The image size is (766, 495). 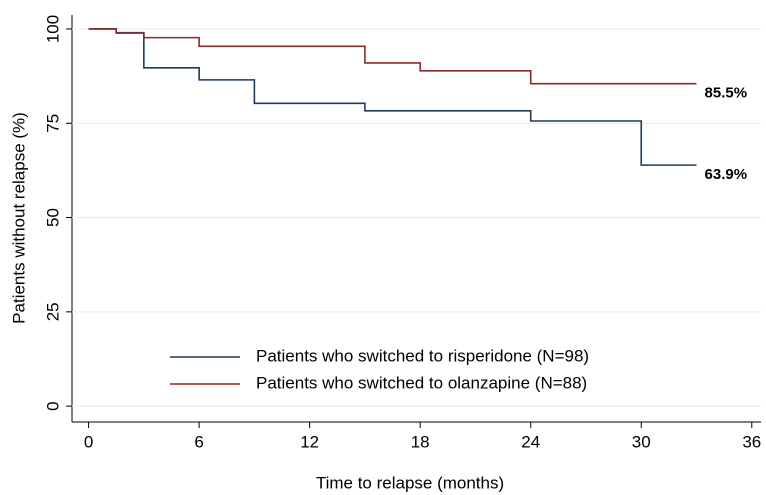 What do you see at coordinates (420, 441) in the screenshot?
I see `x-tick-label: 18` at bounding box center [420, 441].